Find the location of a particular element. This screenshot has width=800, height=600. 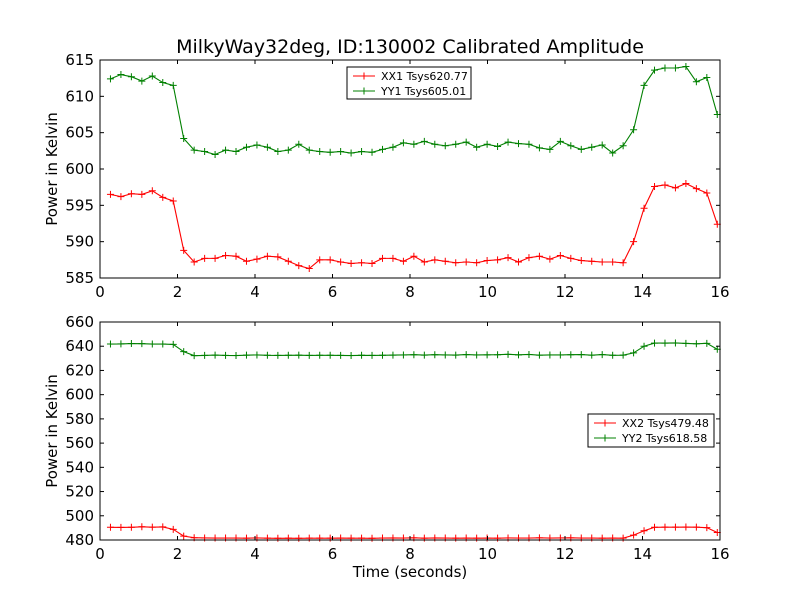

top-y-tick-label: 610 is located at coordinates (79, 96).